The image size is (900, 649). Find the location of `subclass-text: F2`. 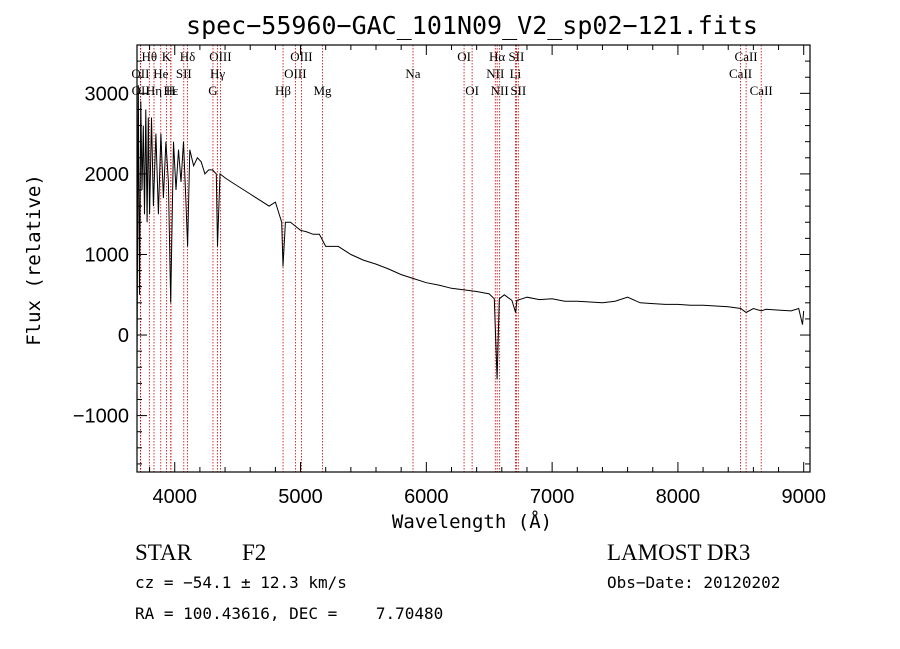

subclass-text: F2 is located at coordinates (254, 552).